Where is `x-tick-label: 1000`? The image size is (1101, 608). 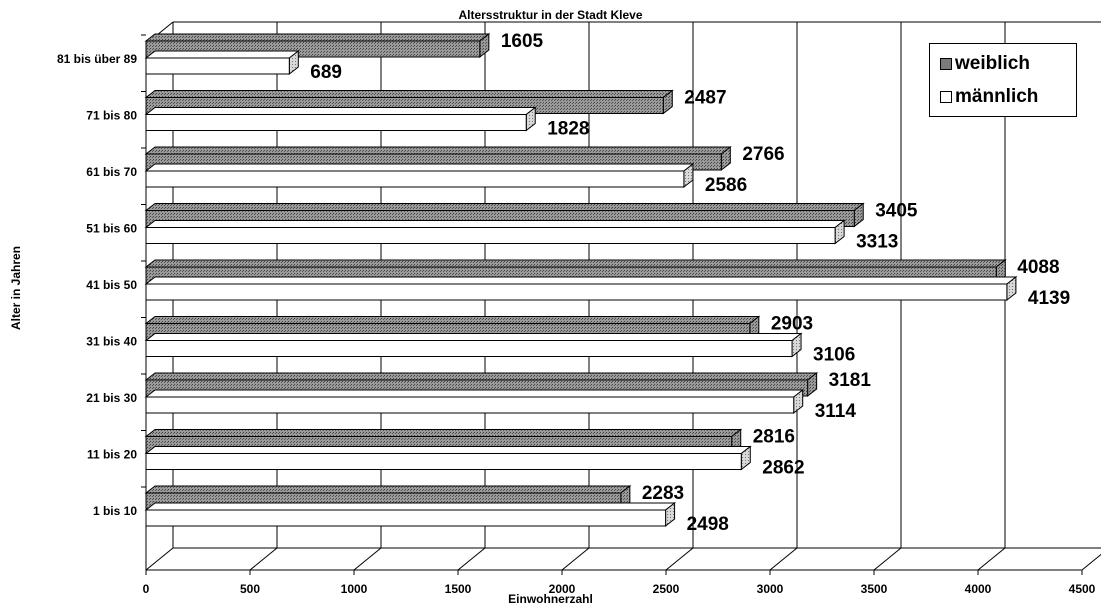
x-tick-label: 1000 is located at coordinates (354, 589).